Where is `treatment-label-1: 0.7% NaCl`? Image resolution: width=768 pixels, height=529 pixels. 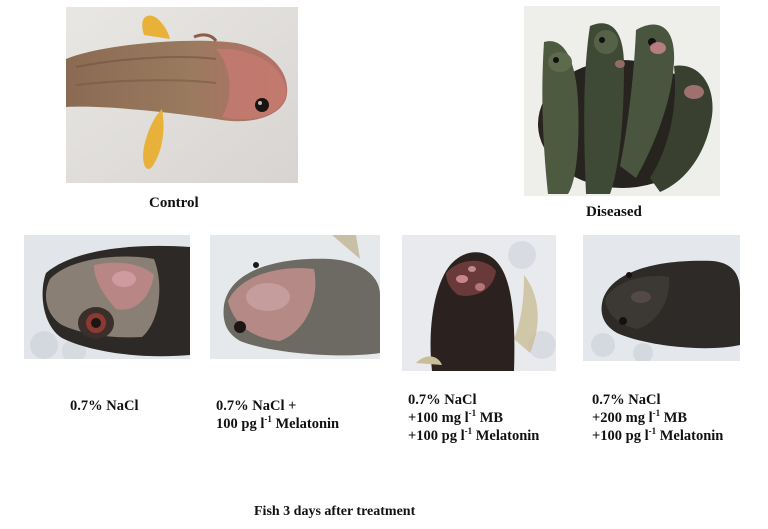
treatment-label-1: 0.7% NaCl is located at coordinates (104, 406).